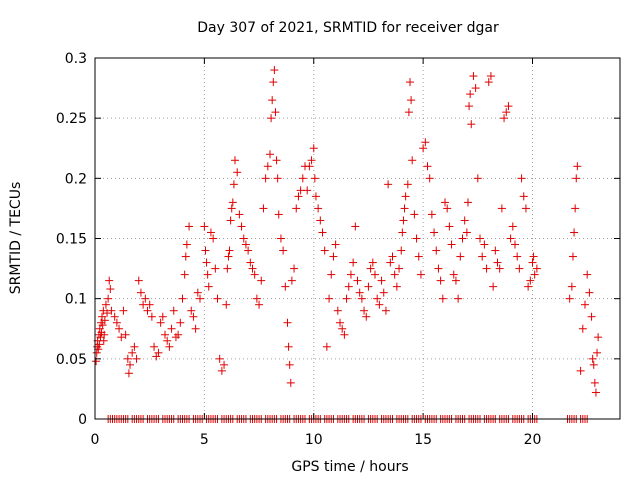 The image size is (640, 480). Describe the element at coordinates (76, 300) in the screenshot. I see `y-tick-label: 0.1` at that location.